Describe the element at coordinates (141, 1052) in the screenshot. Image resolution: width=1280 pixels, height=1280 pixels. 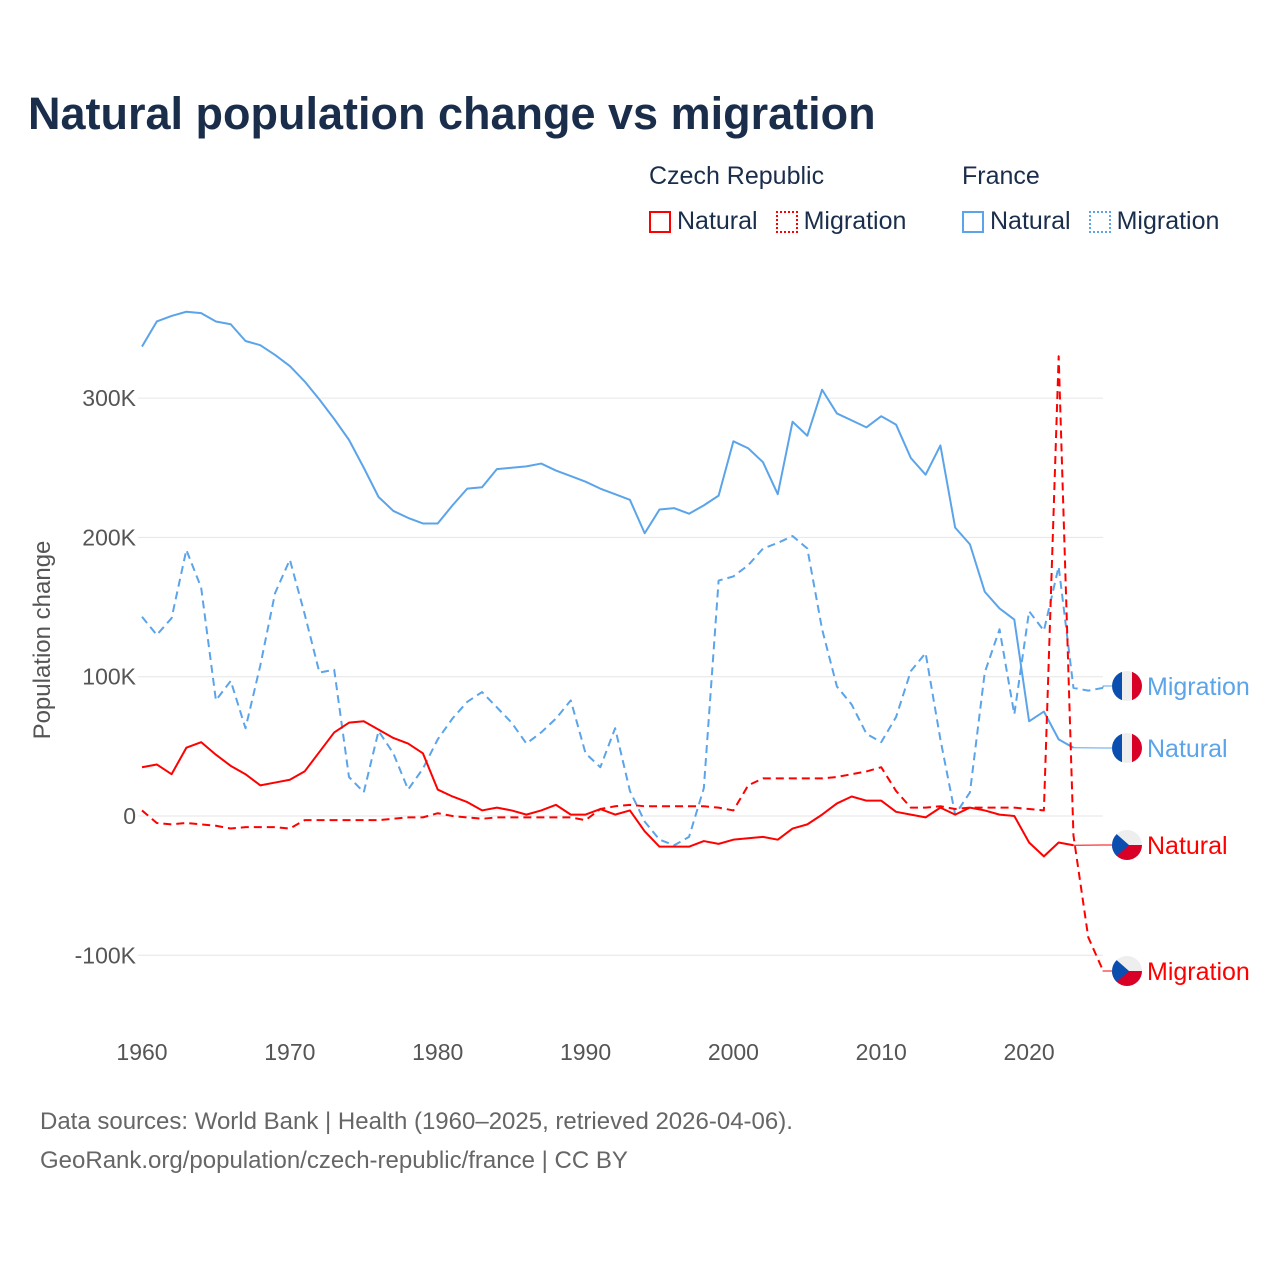
I see `x-tick-label: 1960` at that location.